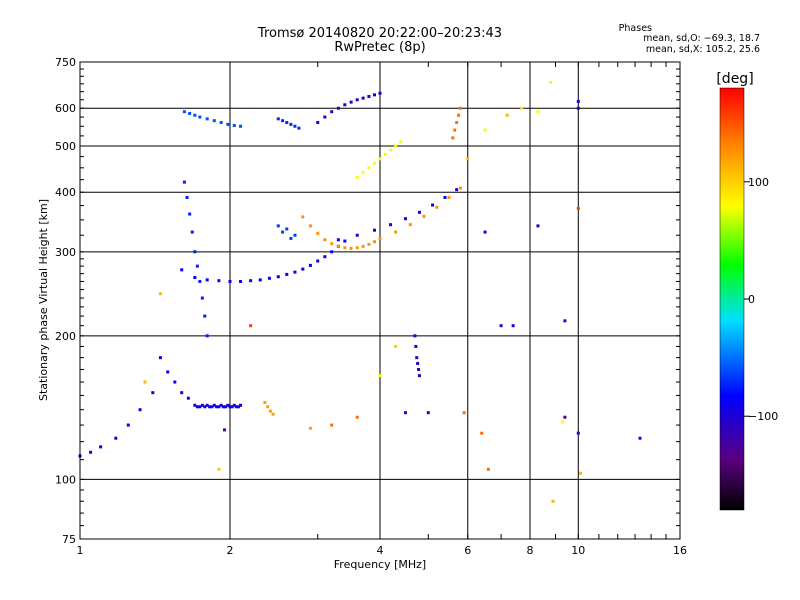  What do you see at coordinates (65, 336) in the screenshot?
I see `y-tick-label: 200` at bounding box center [65, 336].